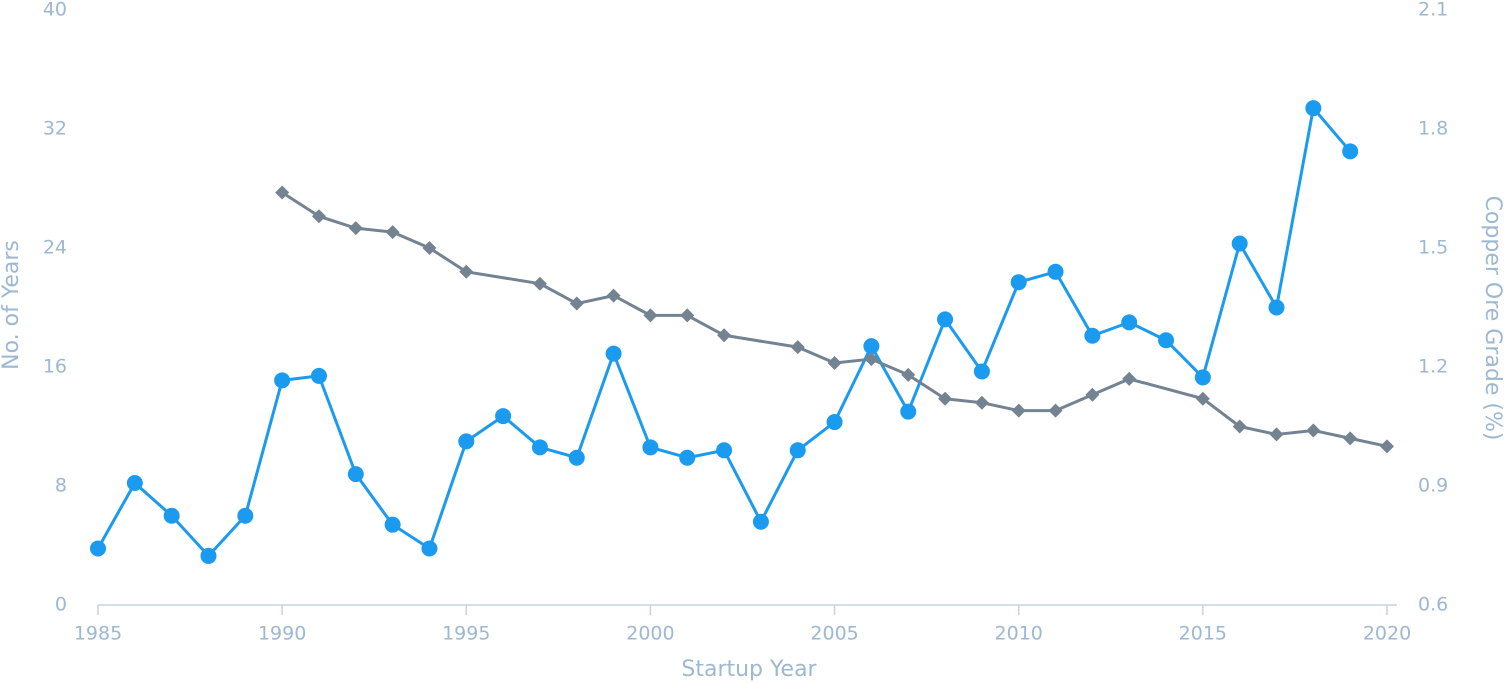  What do you see at coordinates (749, 669) in the screenshot?
I see `x-axis-title: Startup Year` at bounding box center [749, 669].